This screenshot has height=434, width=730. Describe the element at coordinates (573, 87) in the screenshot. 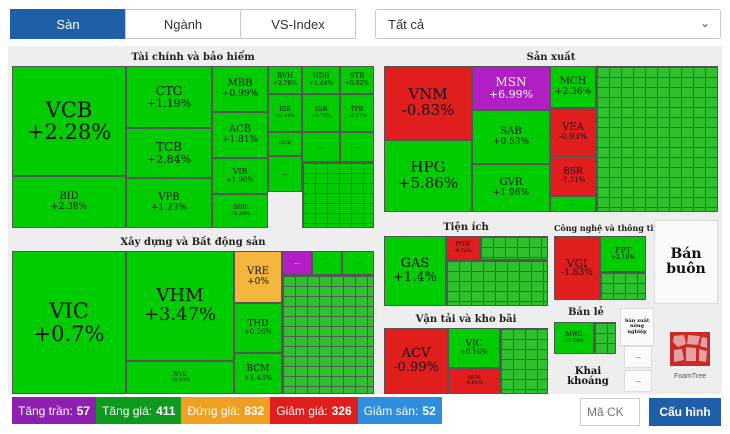

I see `stock-tile-mch: MCH +2.36%` at that location.